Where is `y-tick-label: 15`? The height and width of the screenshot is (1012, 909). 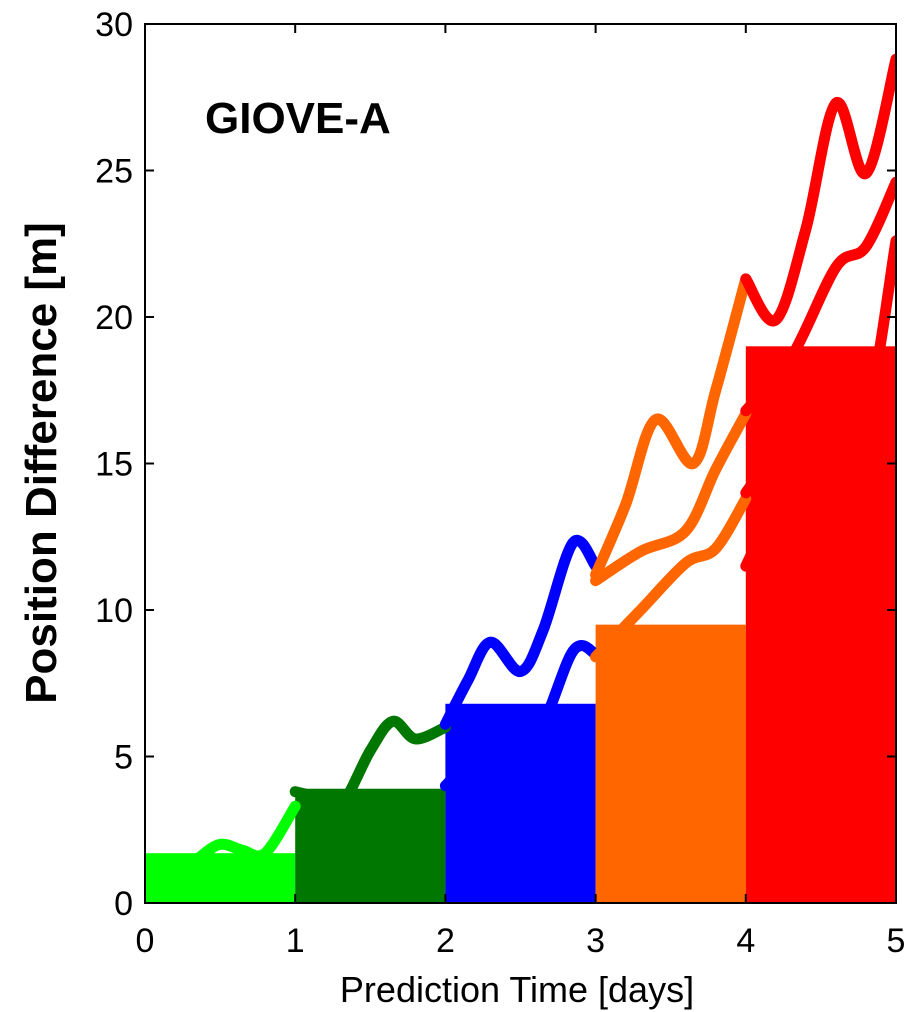
y-tick-label: 15 is located at coordinates (114, 465).